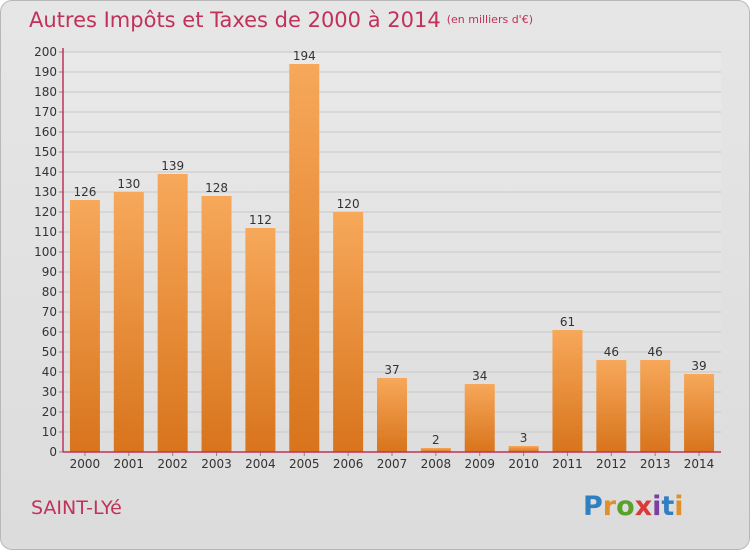  I want to click on chart-unit: (en milliers d'€), so click(489, 19).